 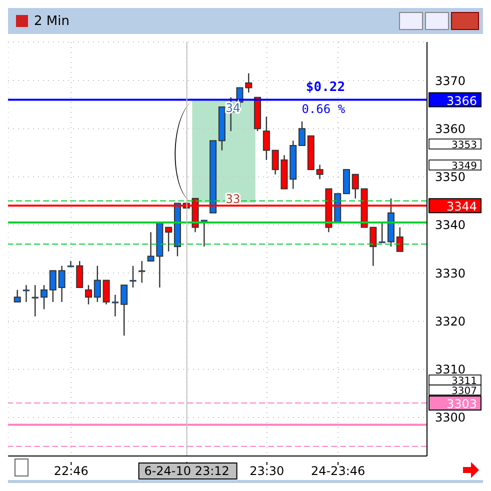 I want to click on ref-line-label: 3303, so click(x=461, y=404).